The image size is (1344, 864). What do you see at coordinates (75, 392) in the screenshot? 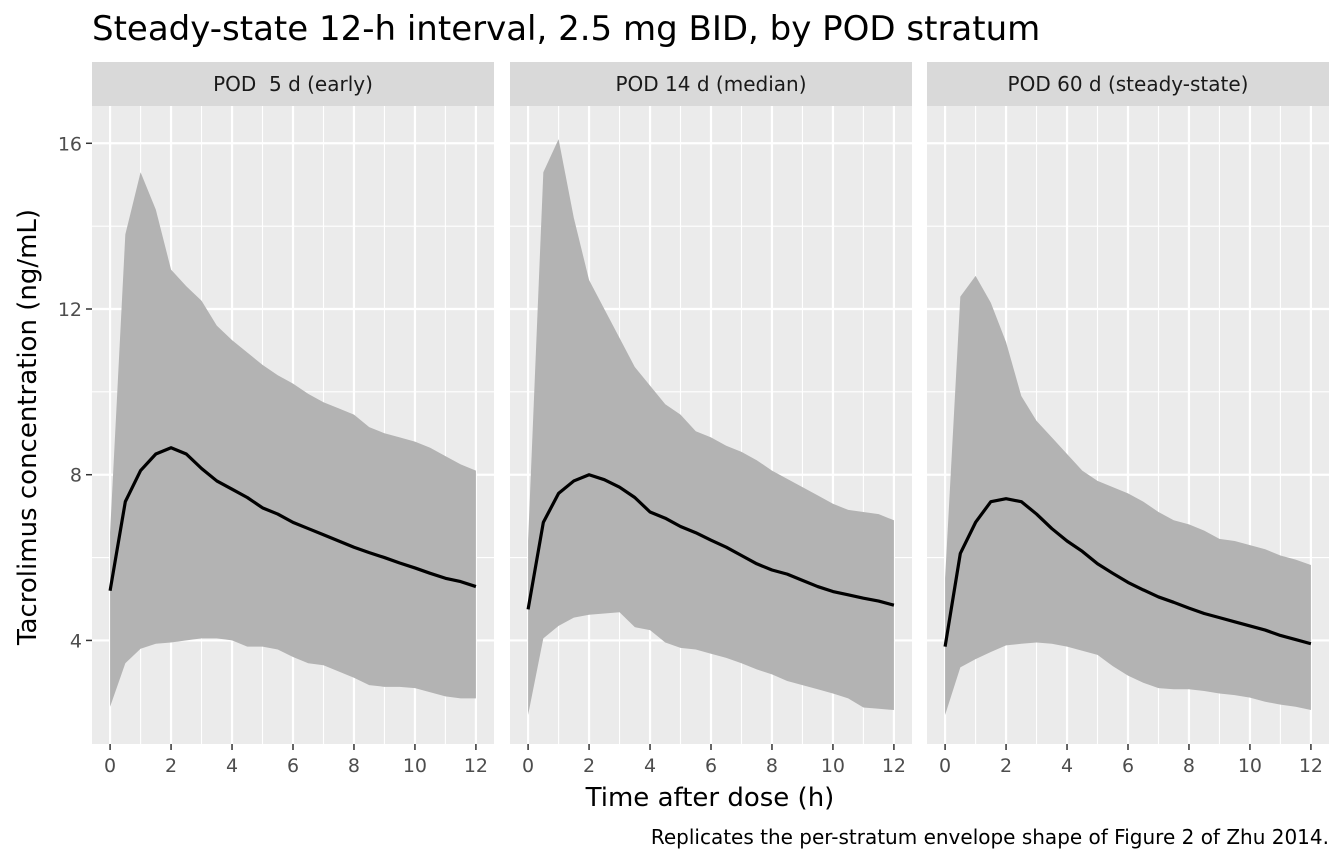
I see `y-axis: 4 8 12 16` at bounding box center [75, 392].